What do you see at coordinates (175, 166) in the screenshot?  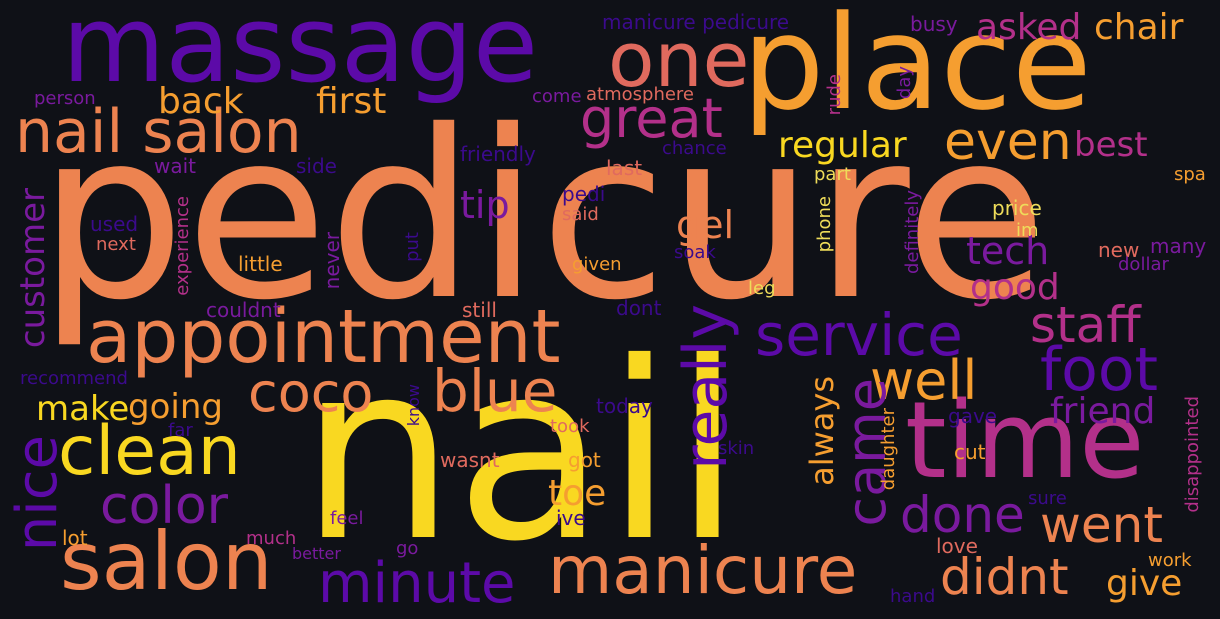 I see `word-wait: wait` at bounding box center [175, 166].